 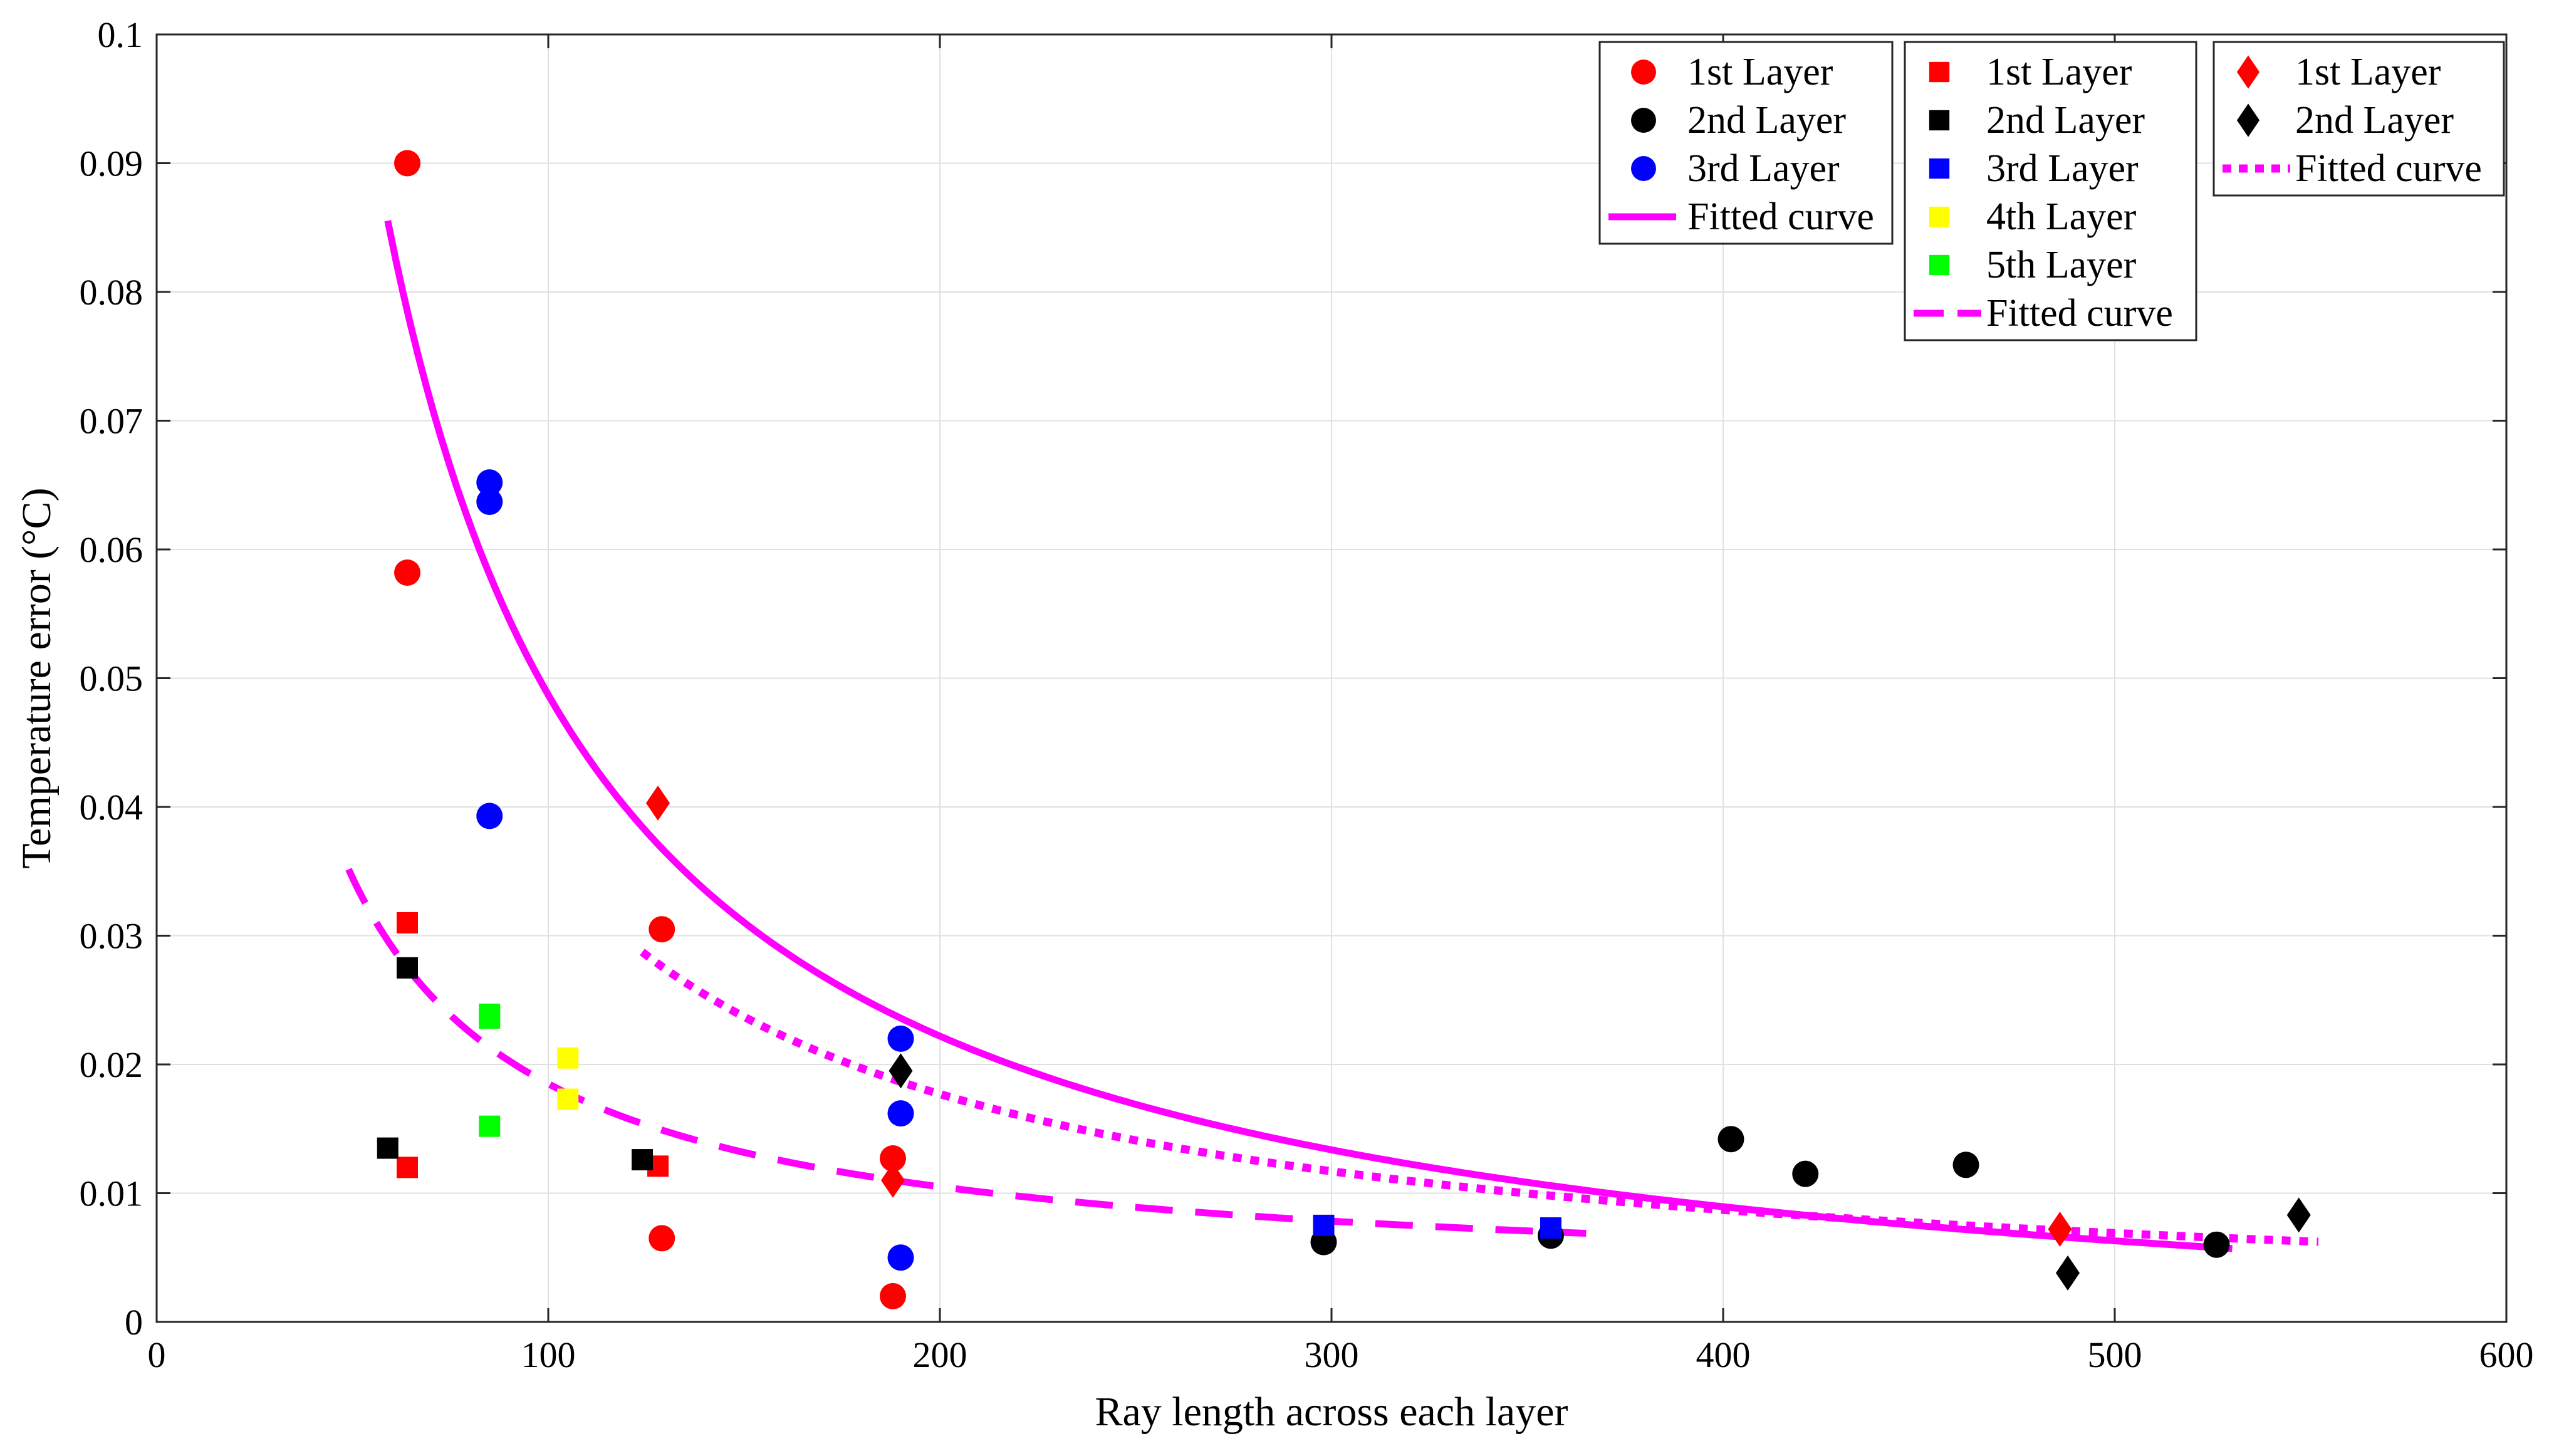 I want to click on legend-box, so click(x=2050, y=191).